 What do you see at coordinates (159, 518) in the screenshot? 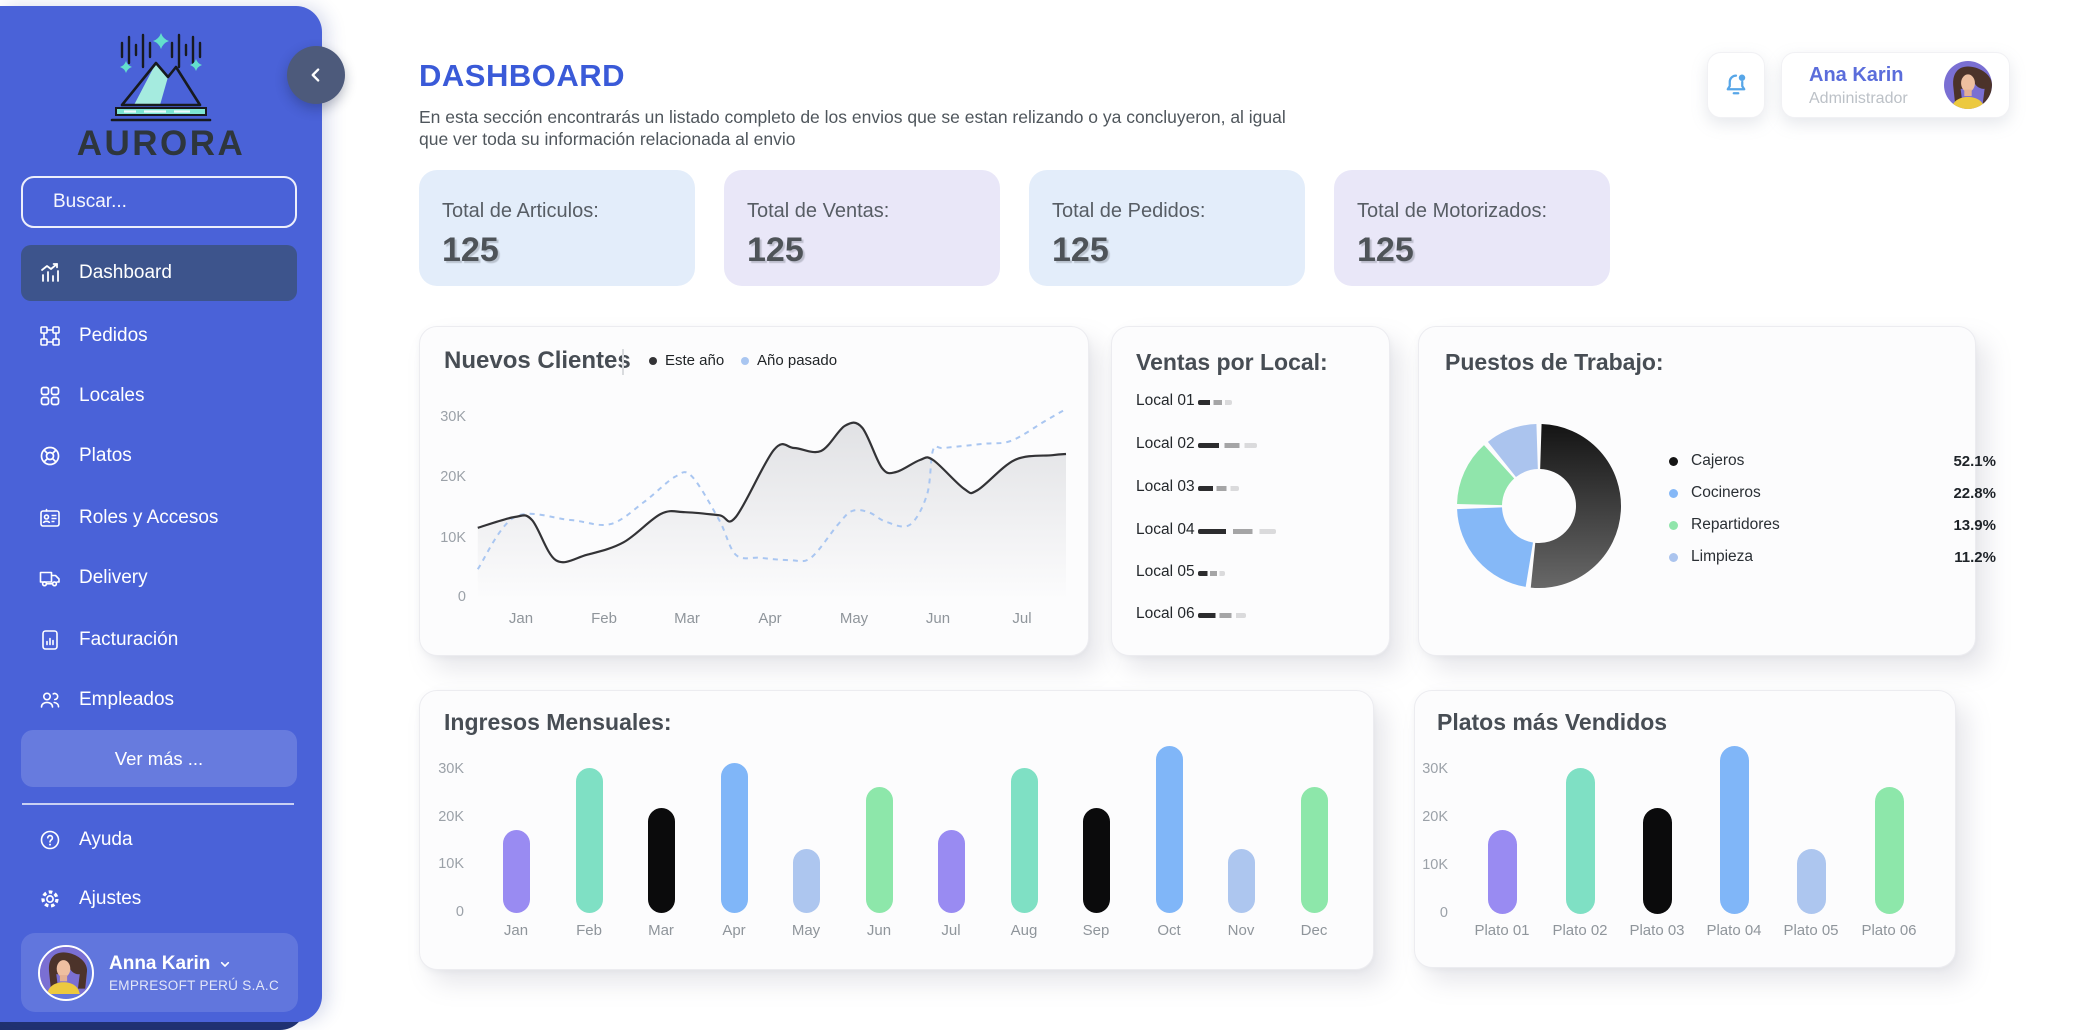
I see `sidebar-item-roles-y-accesos: Roles y Accesos` at bounding box center [159, 518].